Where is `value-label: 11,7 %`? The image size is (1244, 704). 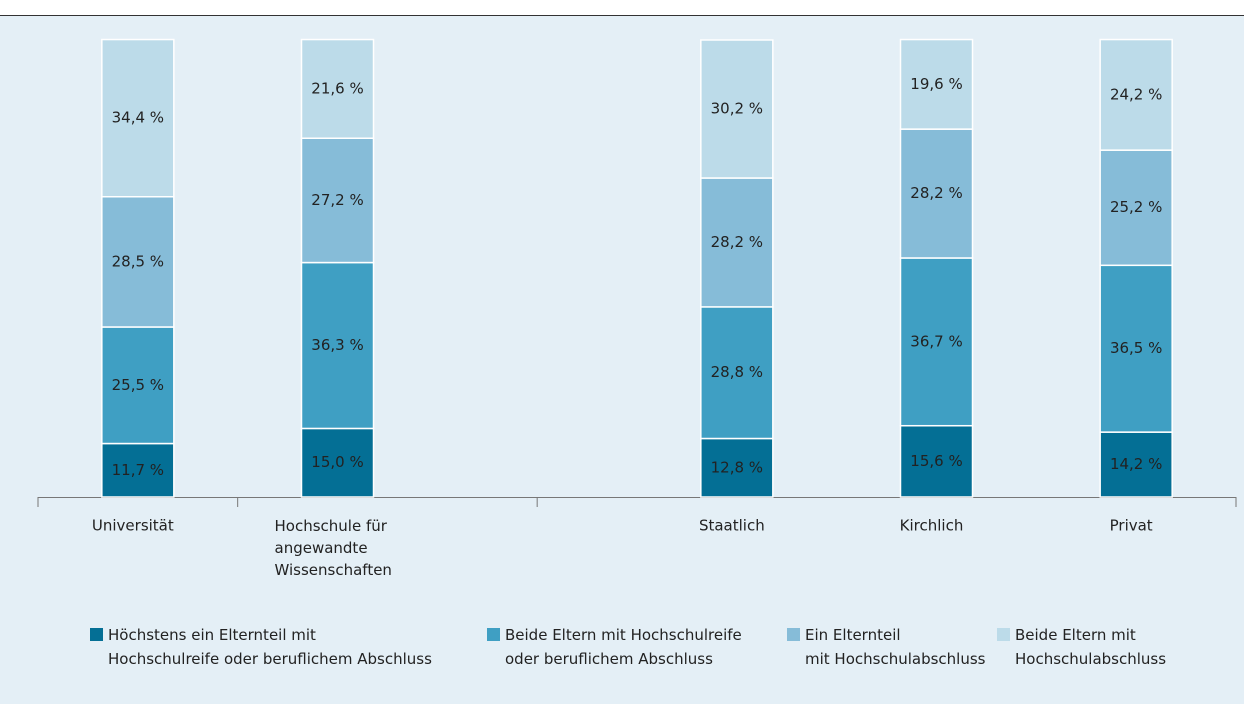
value-label: 11,7 % is located at coordinates (138, 470).